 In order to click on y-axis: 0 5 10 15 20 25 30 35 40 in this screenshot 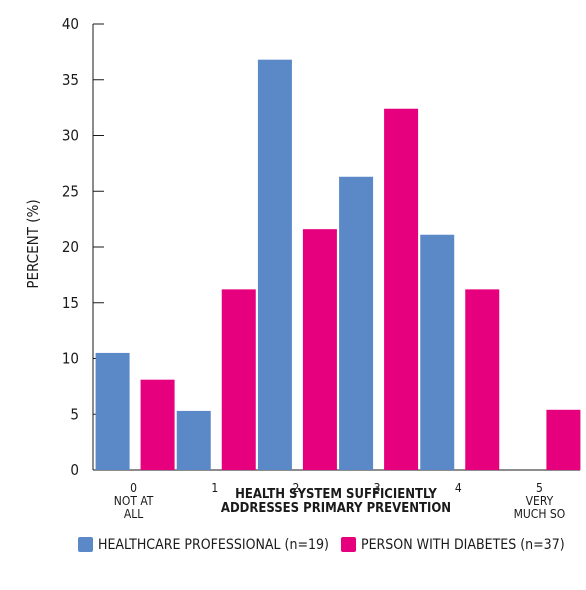, I will do `click(83, 247)`.